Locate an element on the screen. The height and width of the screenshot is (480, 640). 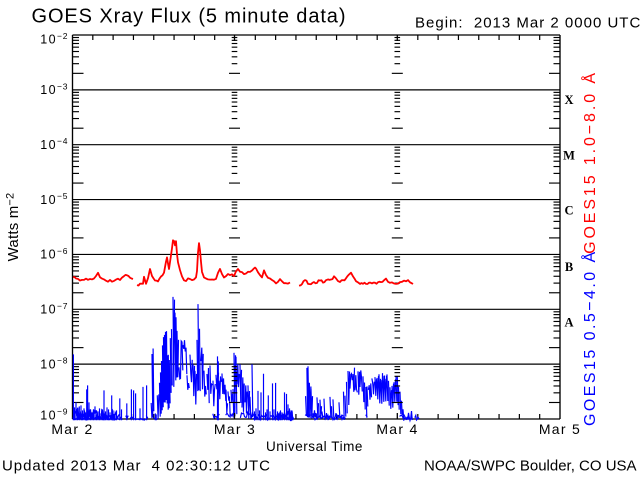
svg-text: GOES15 0.5−4.0 Å is located at coordinates (589, 337).